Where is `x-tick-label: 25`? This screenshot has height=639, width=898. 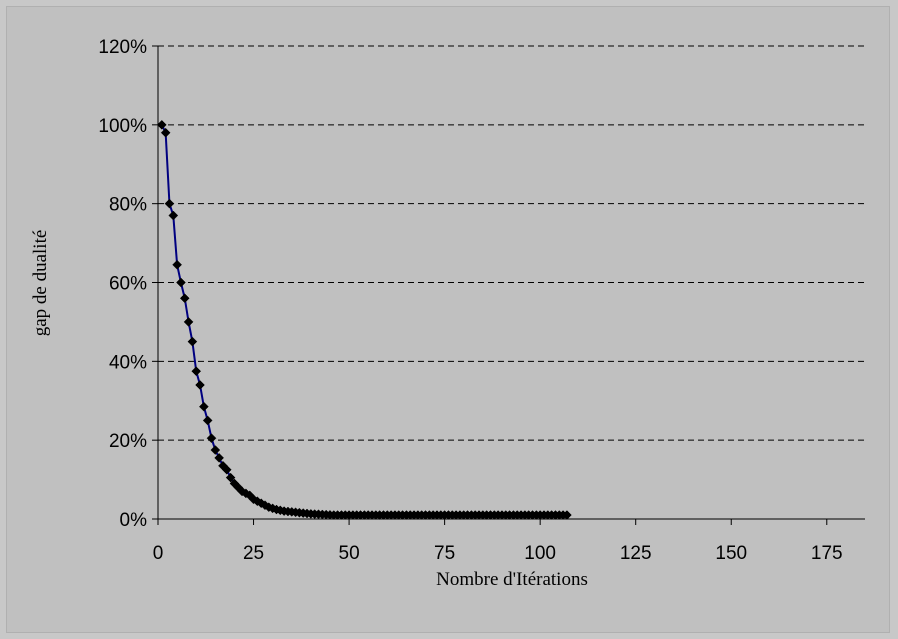 x-tick-label: 25 is located at coordinates (253, 553).